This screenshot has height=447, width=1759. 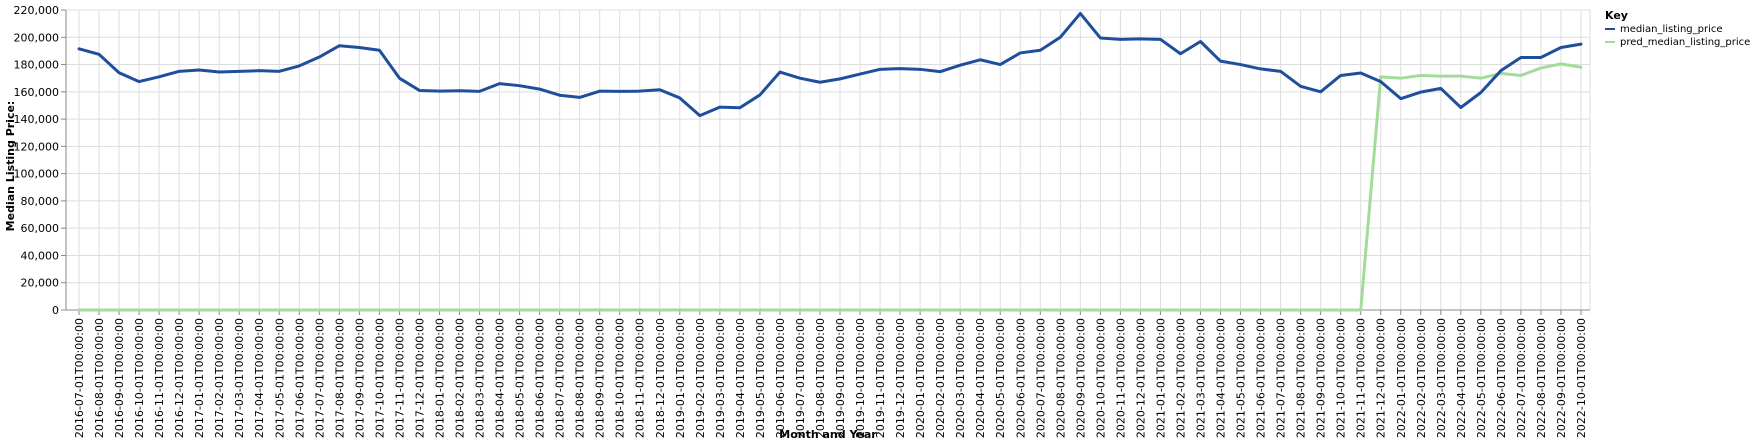 I want to click on y-tick-label: 120,000, so click(x=37, y=146).